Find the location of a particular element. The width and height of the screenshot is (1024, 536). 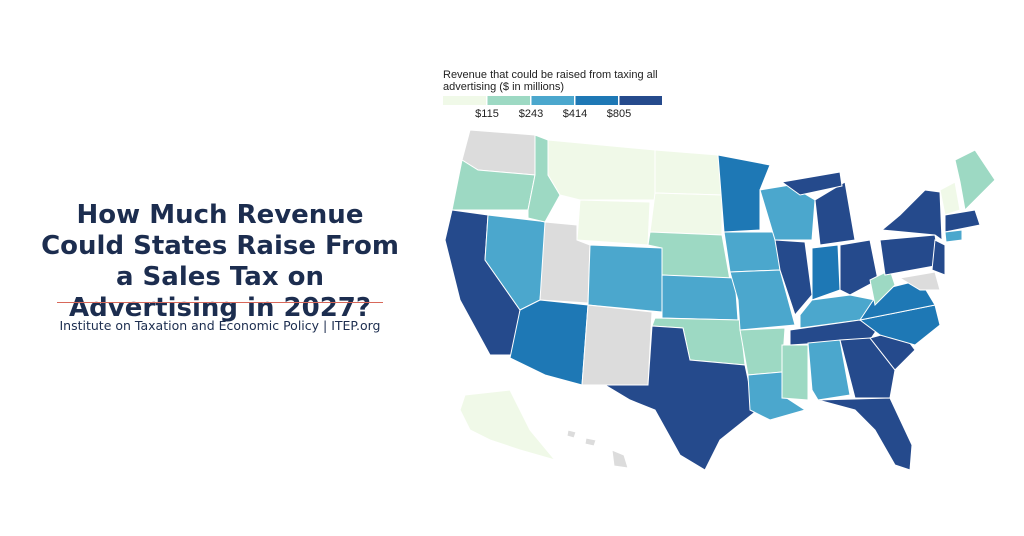

legend-tick-label: $414 is located at coordinates (575, 114).